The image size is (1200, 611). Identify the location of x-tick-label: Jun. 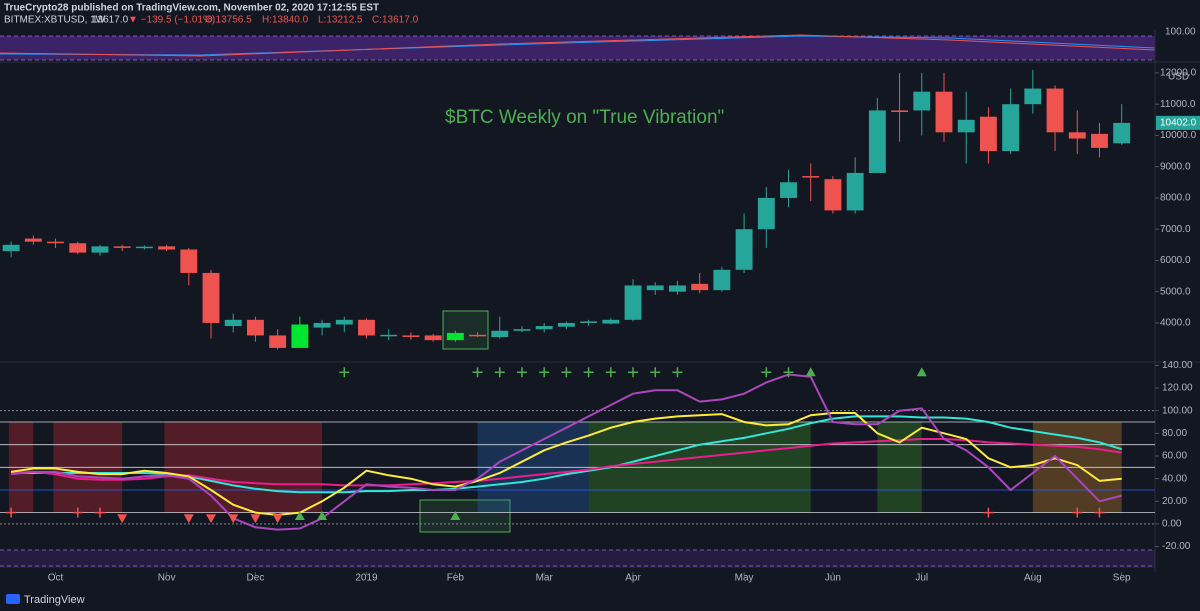
(833, 578).